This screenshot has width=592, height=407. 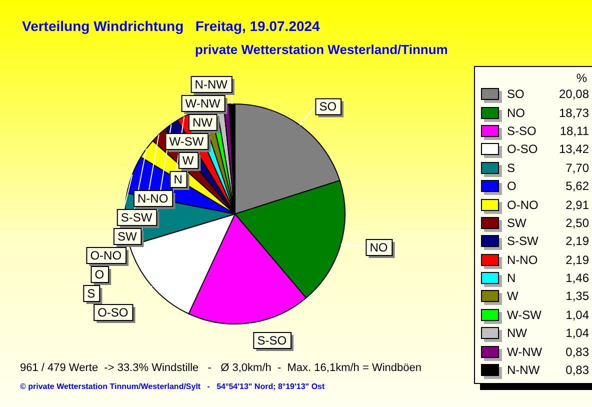 What do you see at coordinates (202, 122) in the screenshot?
I see `category-label: NW` at bounding box center [202, 122].